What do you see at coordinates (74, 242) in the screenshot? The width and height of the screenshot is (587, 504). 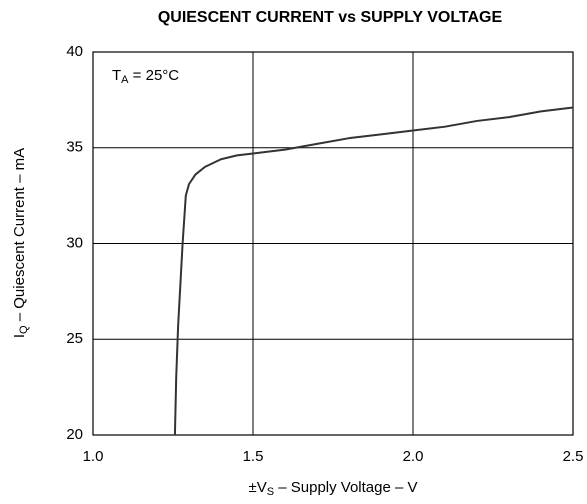 I see `y-tick-label: 30` at bounding box center [74, 242].